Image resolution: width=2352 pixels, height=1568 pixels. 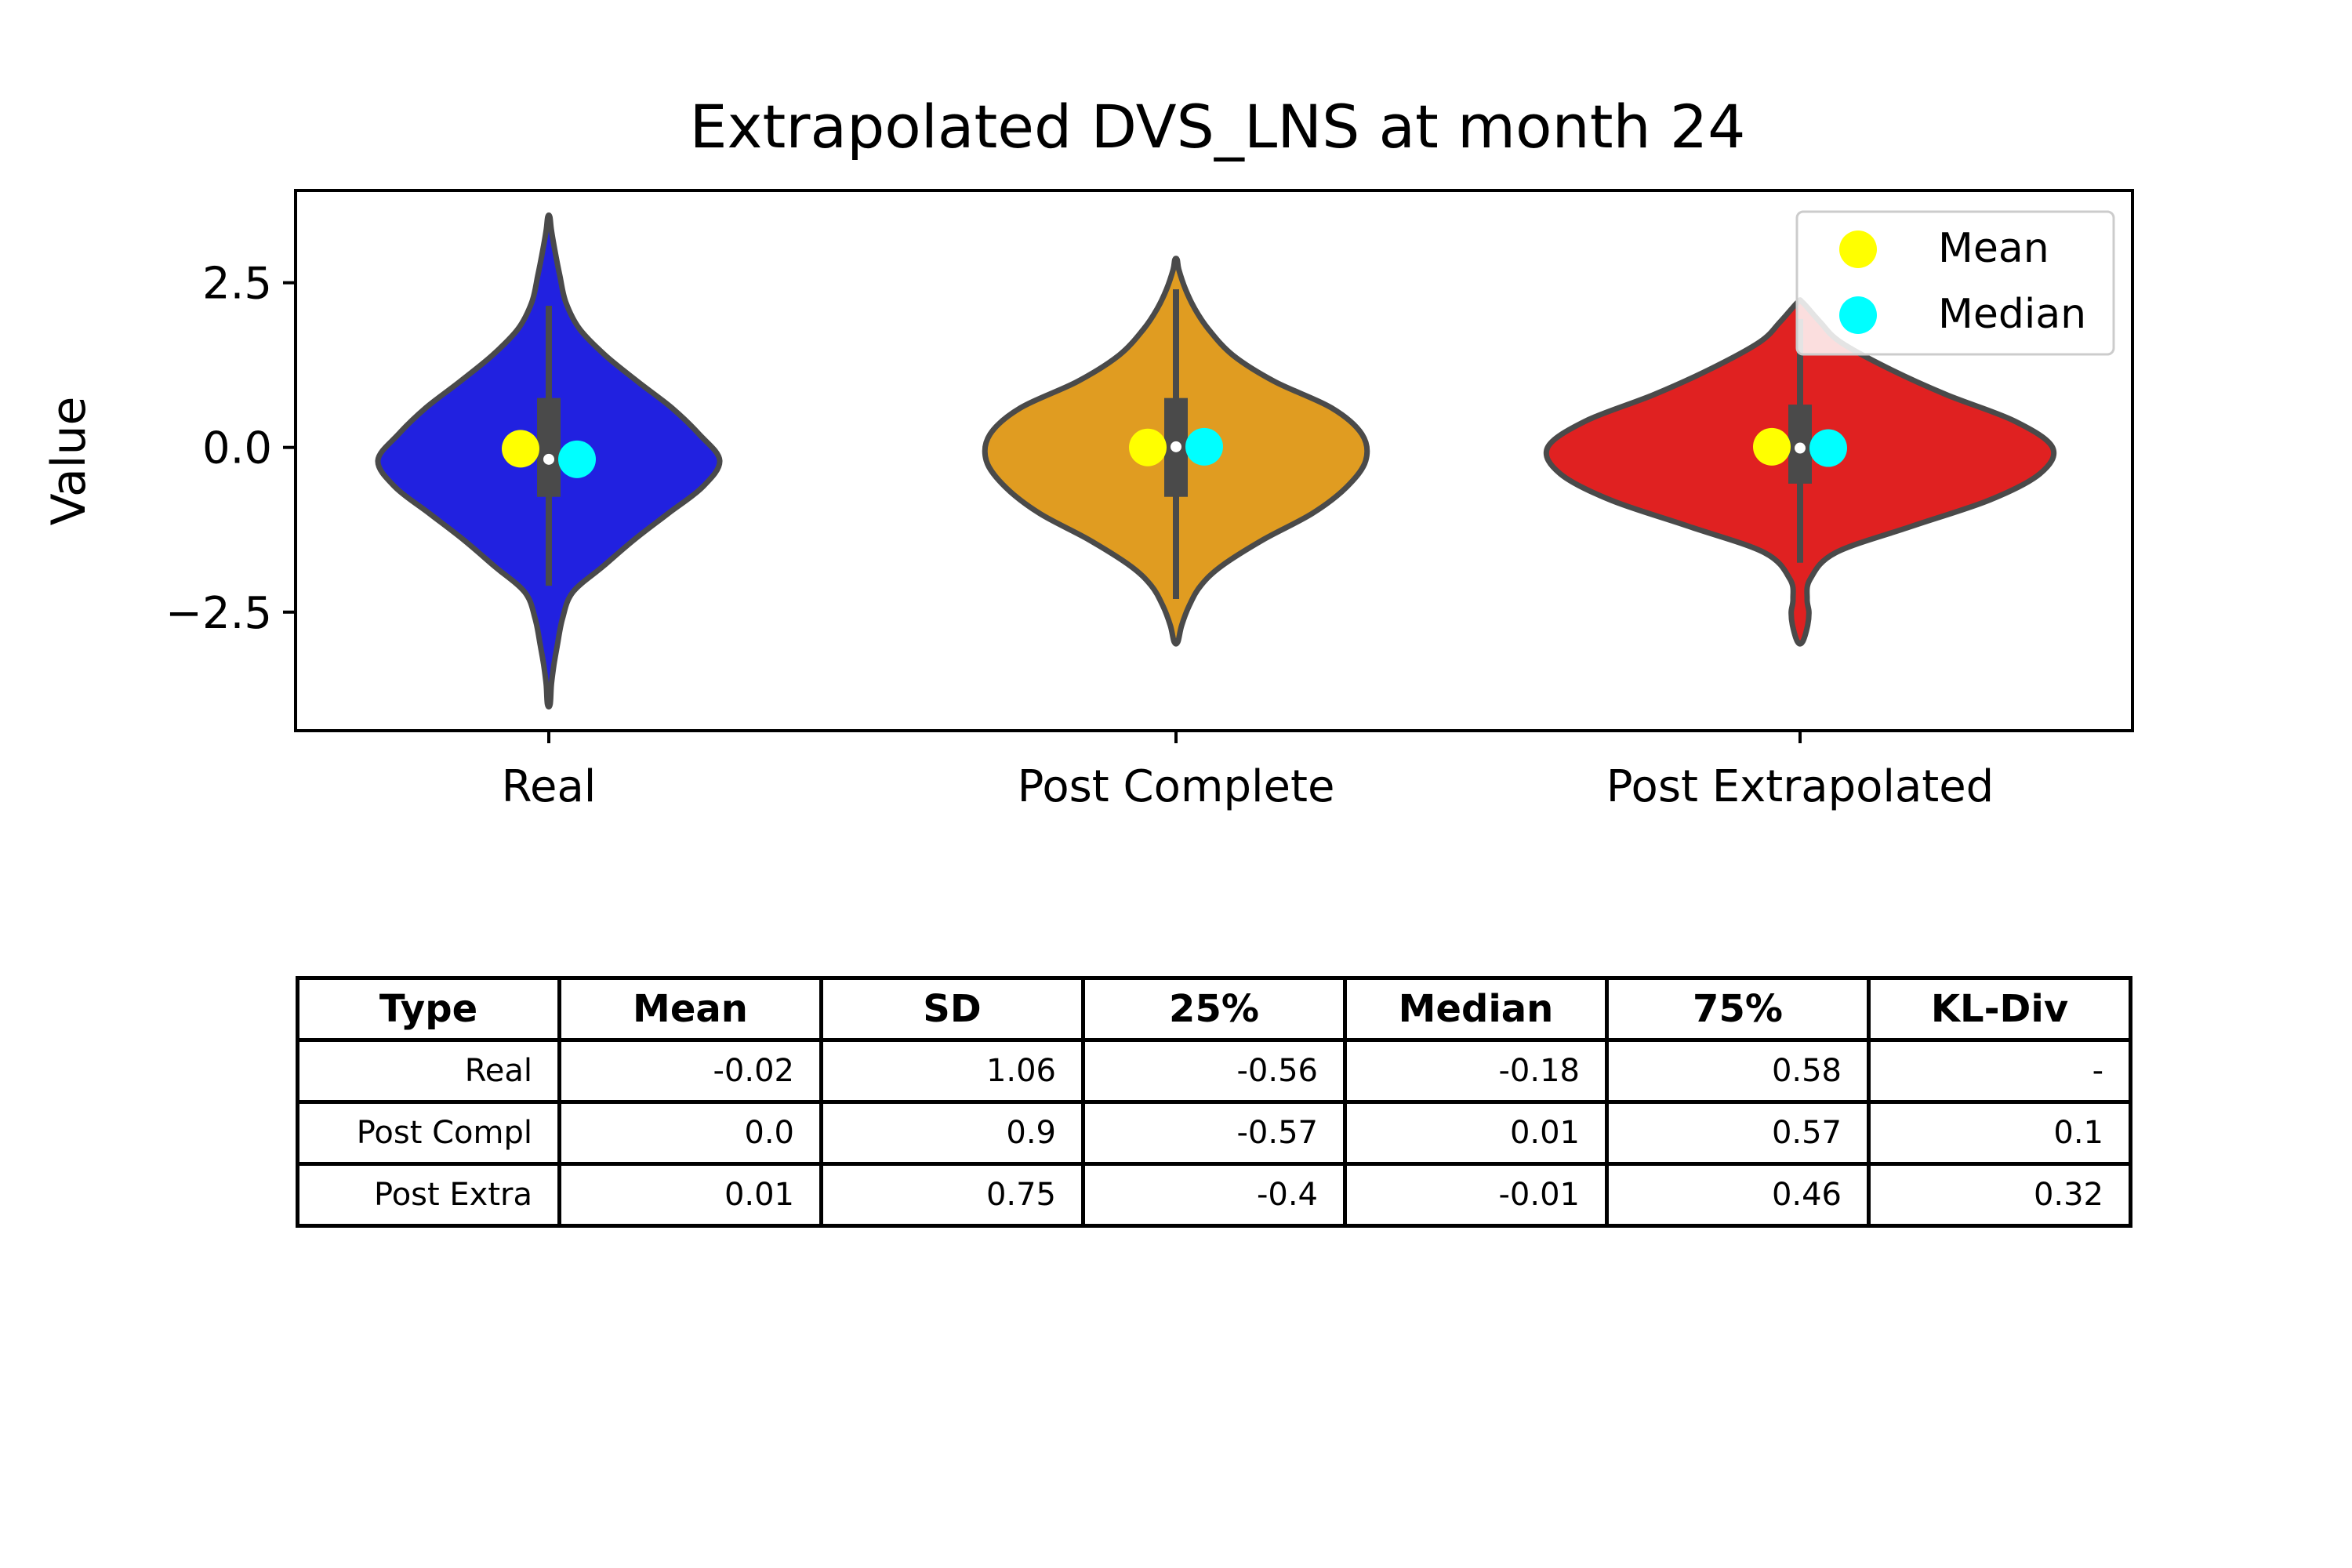 I want to click on header-q25: 25%, so click(x=1214, y=1009).